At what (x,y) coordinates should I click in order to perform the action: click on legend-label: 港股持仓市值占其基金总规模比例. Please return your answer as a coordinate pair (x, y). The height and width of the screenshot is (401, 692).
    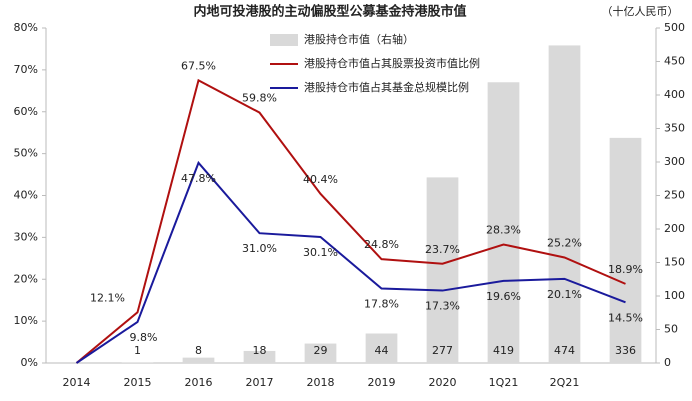
    Looking at the image, I should click on (386, 87).